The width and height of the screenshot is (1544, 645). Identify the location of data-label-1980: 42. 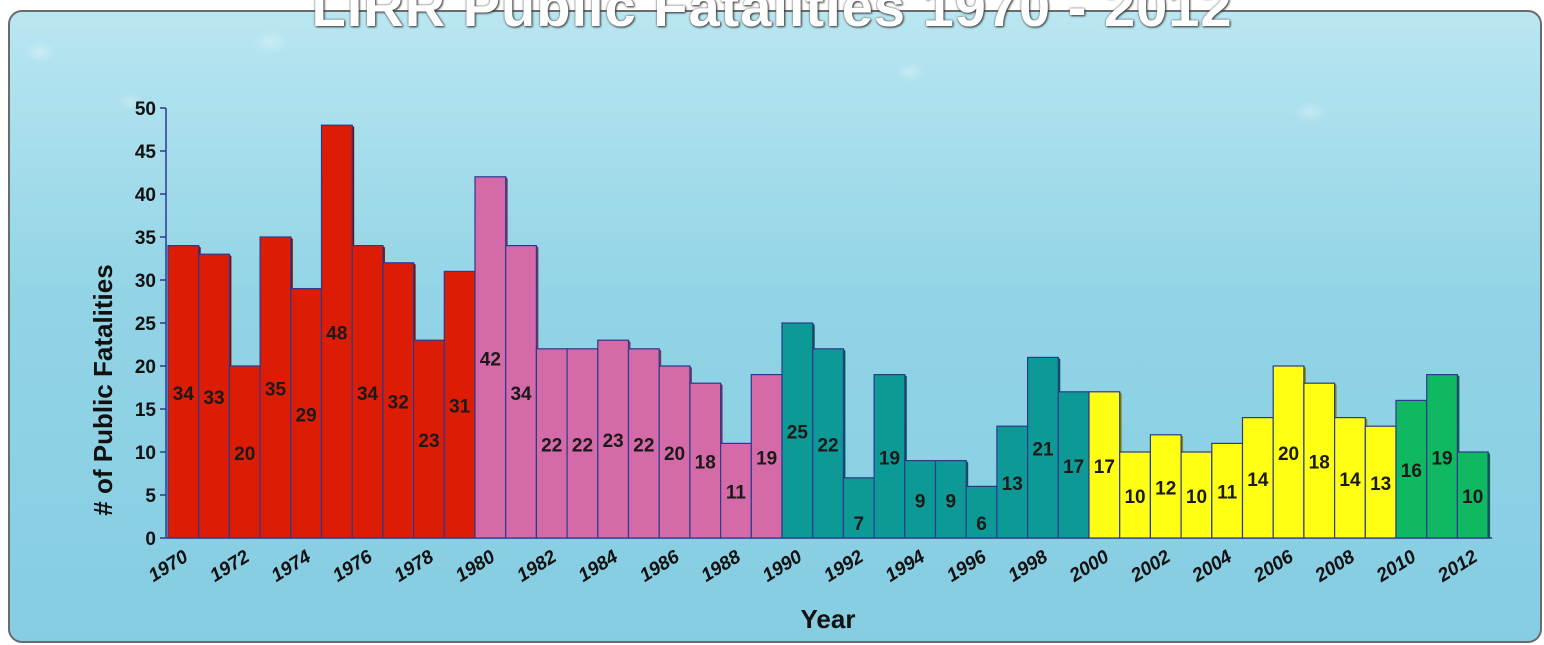
(490, 359).